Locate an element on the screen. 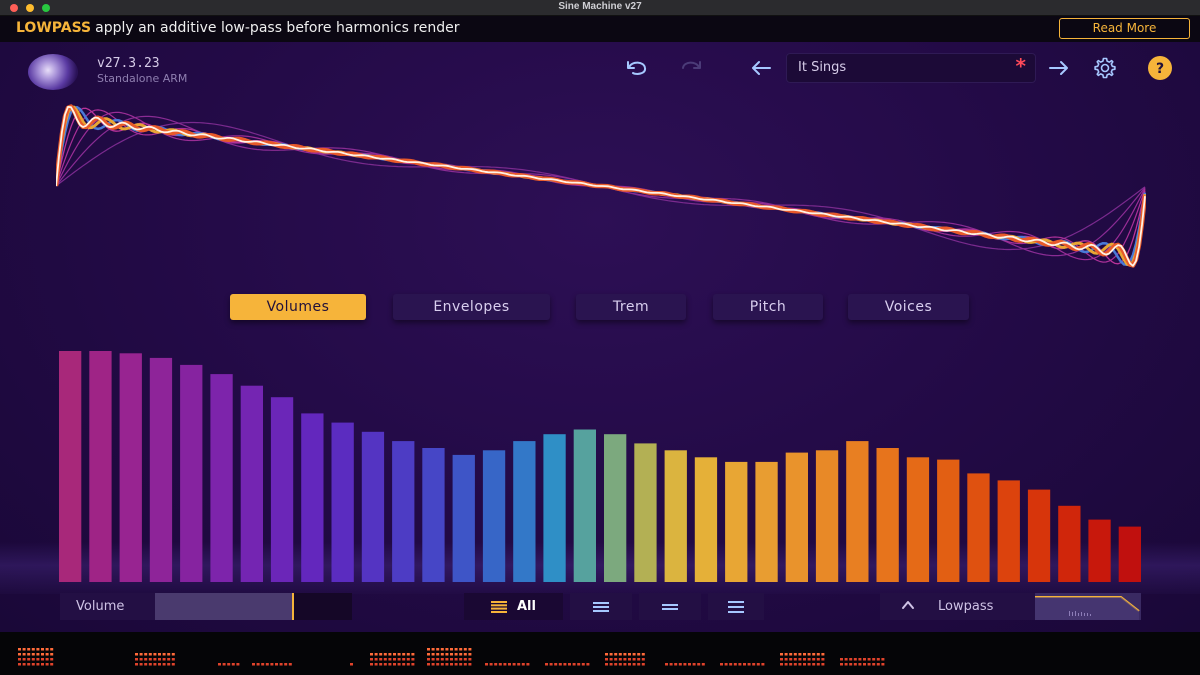 The width and height of the screenshot is (1200, 675). volume-slider-handle is located at coordinates (292, 606).